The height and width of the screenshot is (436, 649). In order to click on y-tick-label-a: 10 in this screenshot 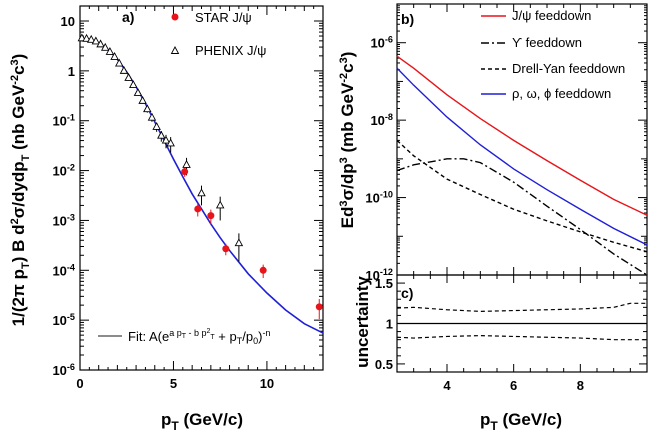, I will do `click(68, 21)`.